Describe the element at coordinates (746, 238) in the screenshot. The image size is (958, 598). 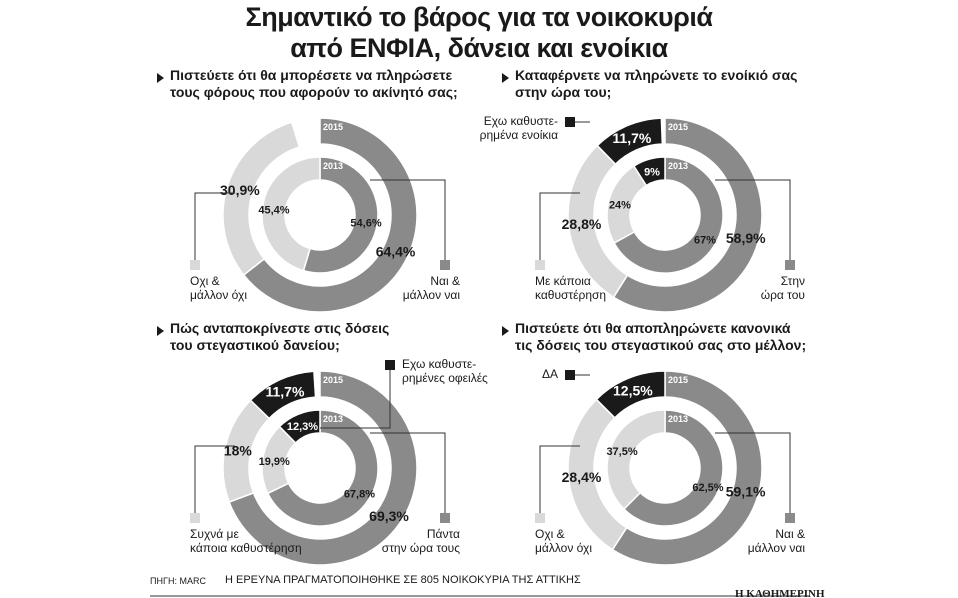
I see `value-label: 58,9%` at that location.